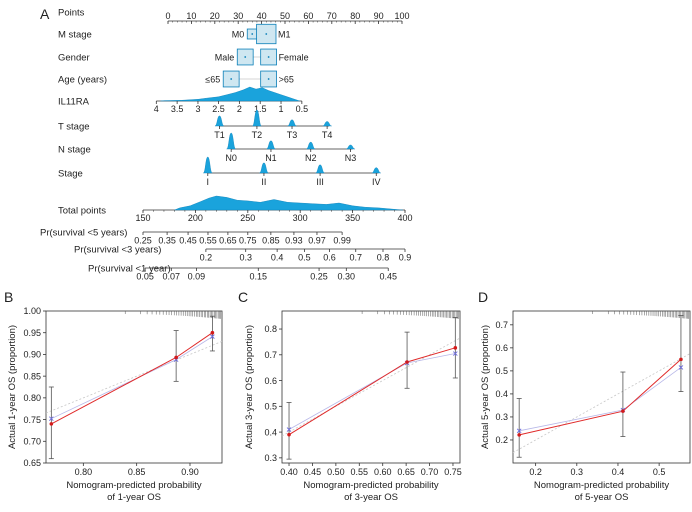 The width and height of the screenshot is (692, 512). Describe the element at coordinates (197, 277) in the screenshot. I see `probability-tick-label: 0.09` at that location.